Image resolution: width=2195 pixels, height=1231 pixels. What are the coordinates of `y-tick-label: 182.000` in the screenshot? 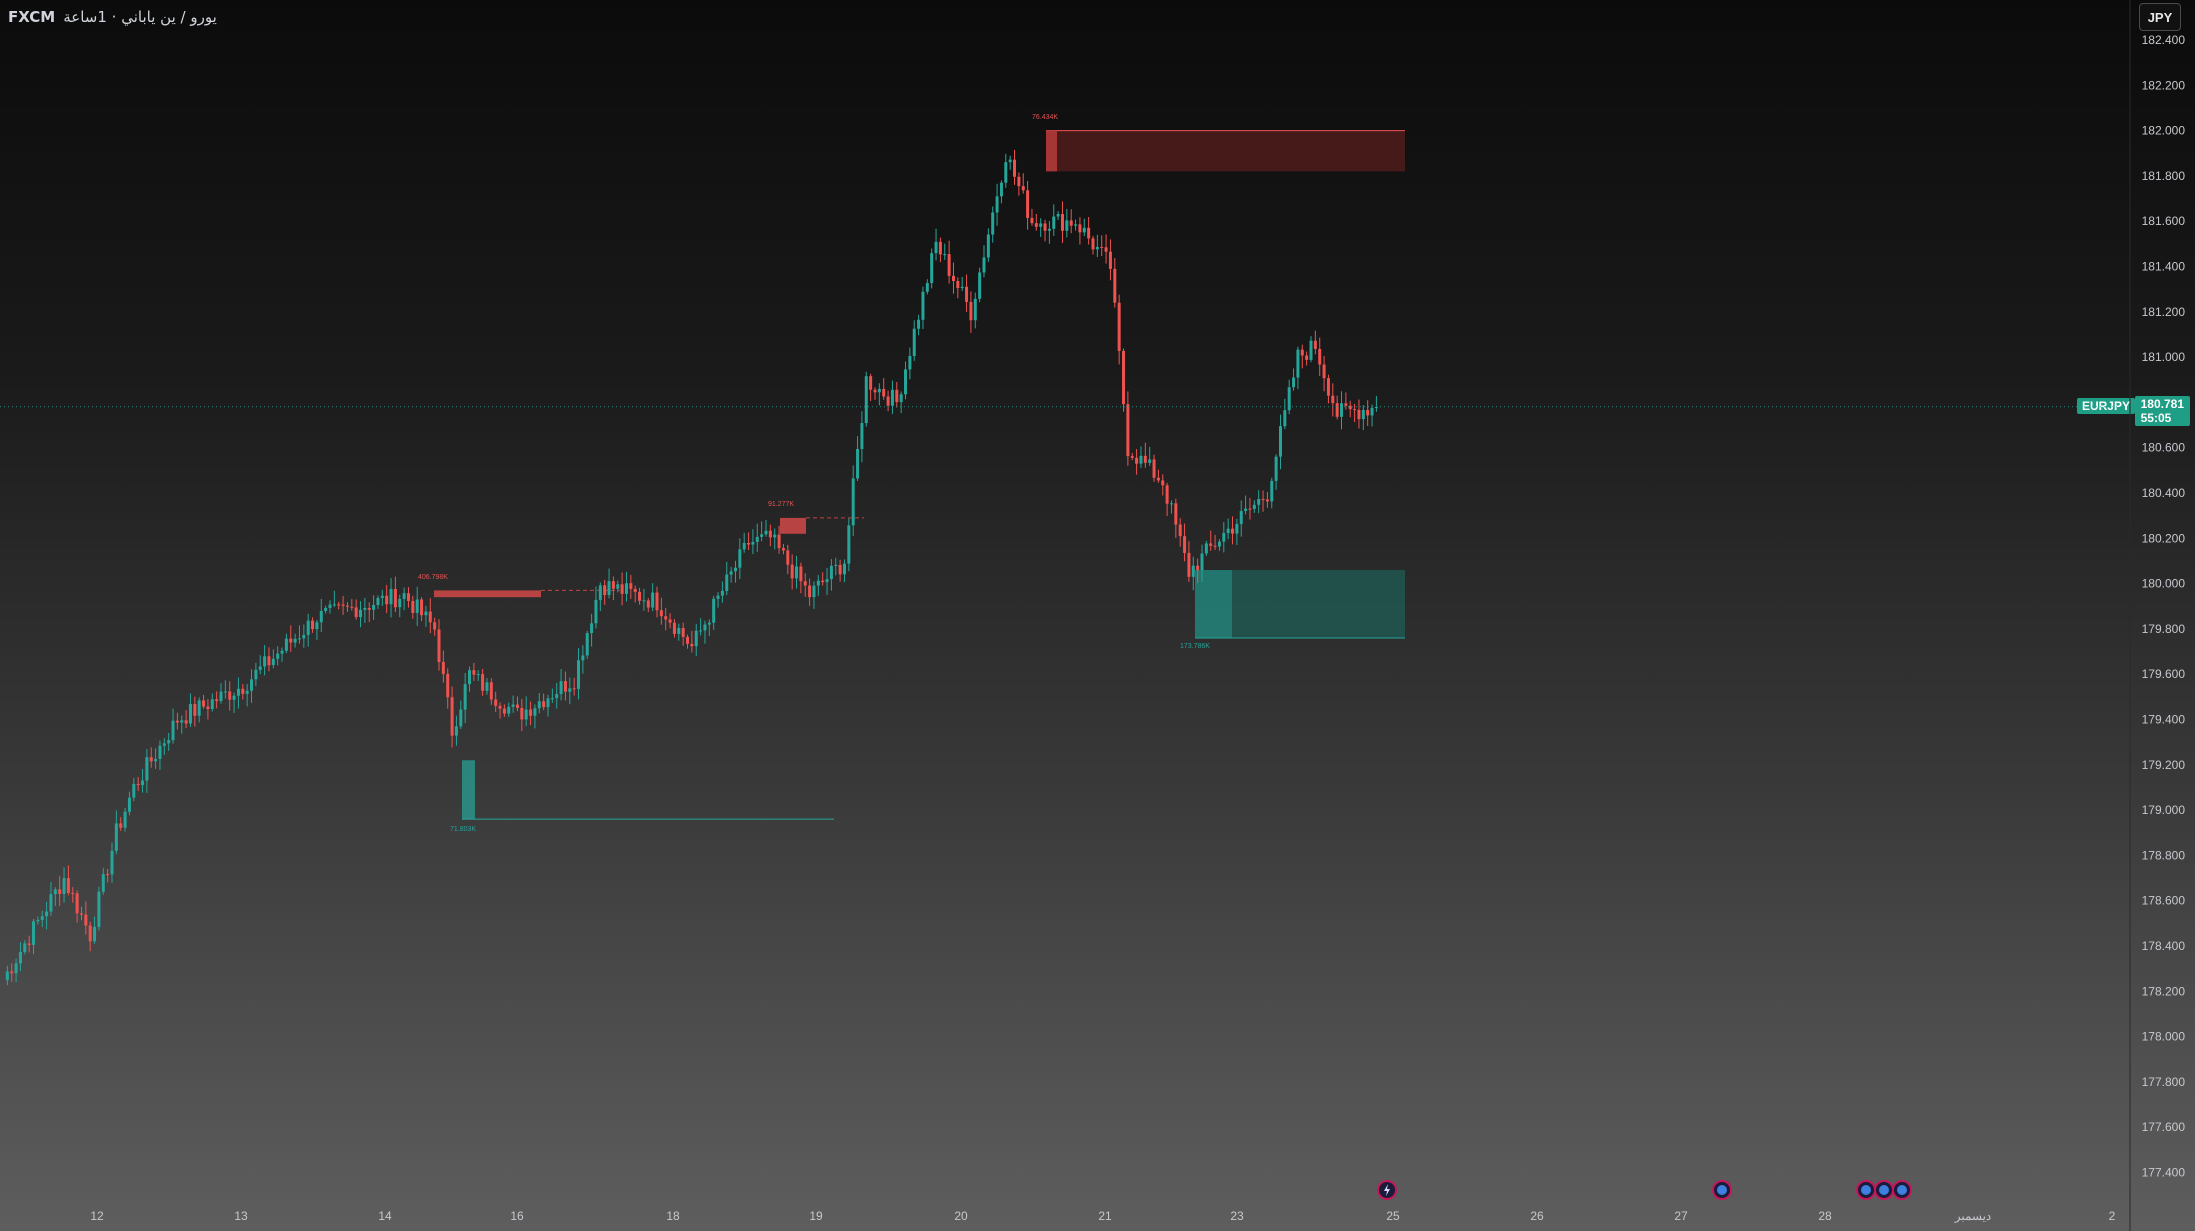 It's located at (2164, 131).